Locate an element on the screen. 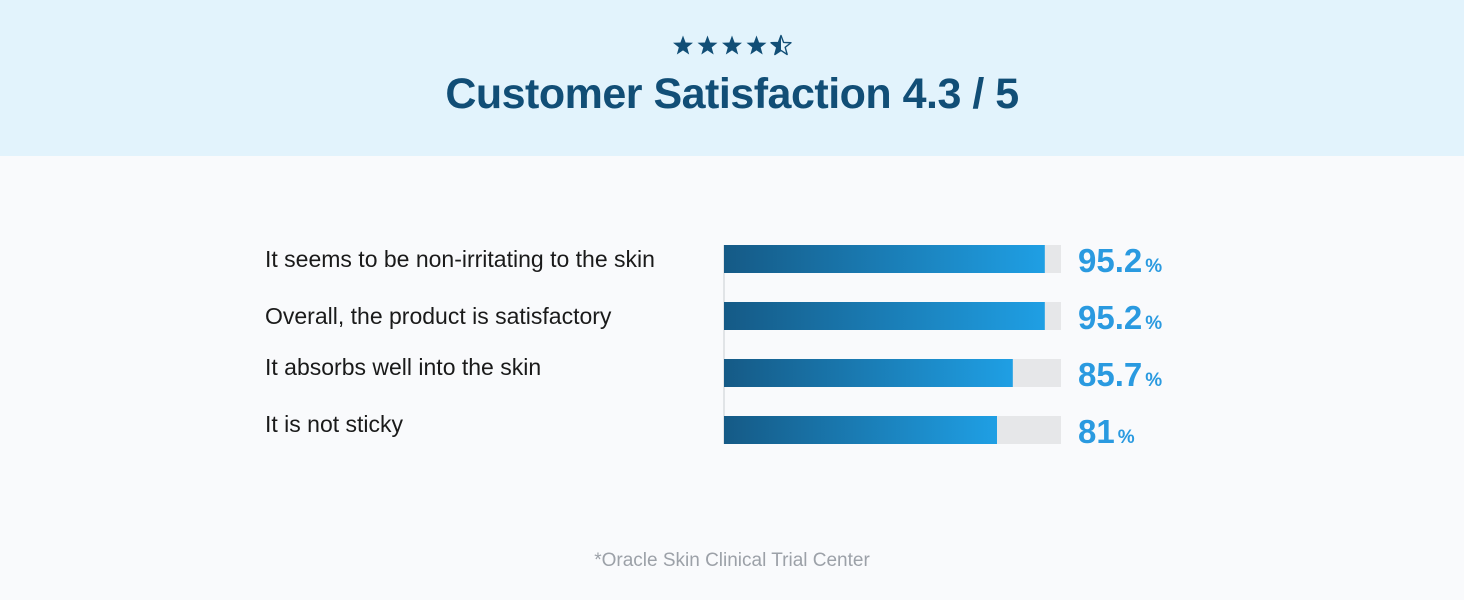 Image resolution: width=1464 pixels, height=600 pixels. page-title: Customer Satisfaction 4.3 / 5 is located at coordinates (732, 94).